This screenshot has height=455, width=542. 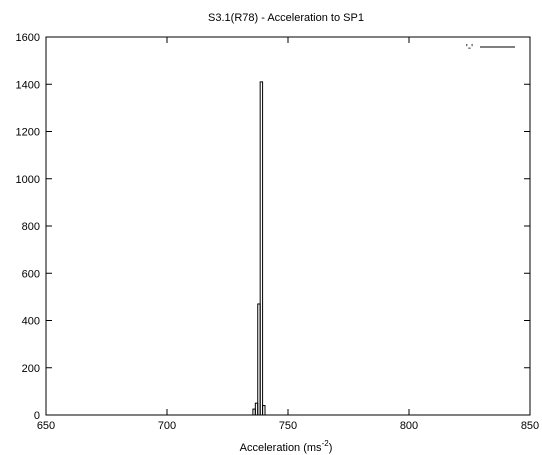 What do you see at coordinates (28, 180) in the screenshot?
I see `y-tick-label: 1000` at bounding box center [28, 180].